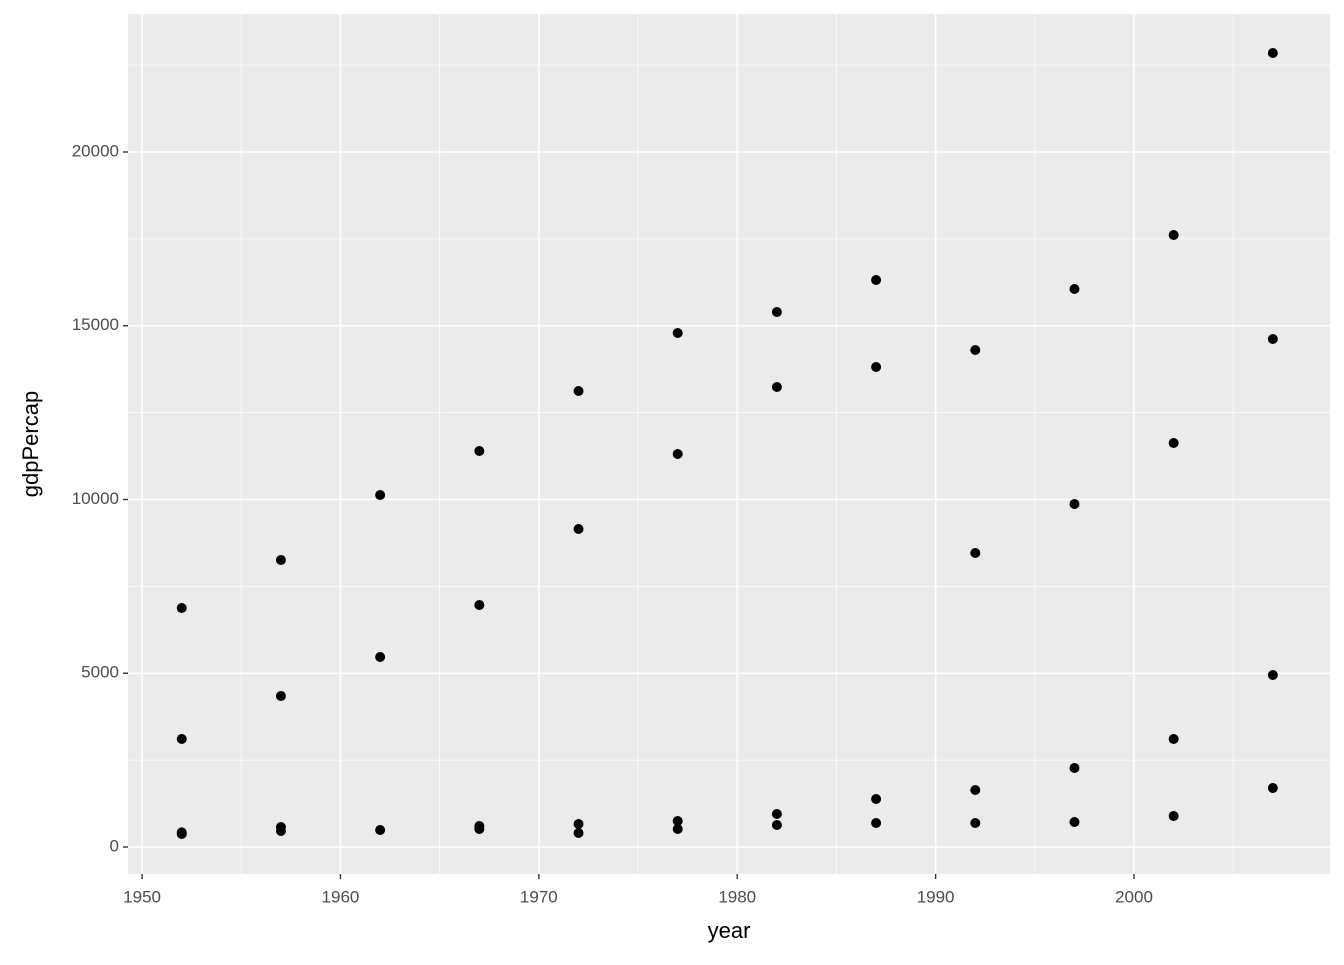 The width and height of the screenshot is (1344, 965). Describe the element at coordinates (95, 498) in the screenshot. I see `y-tick-label: 10000` at that location.